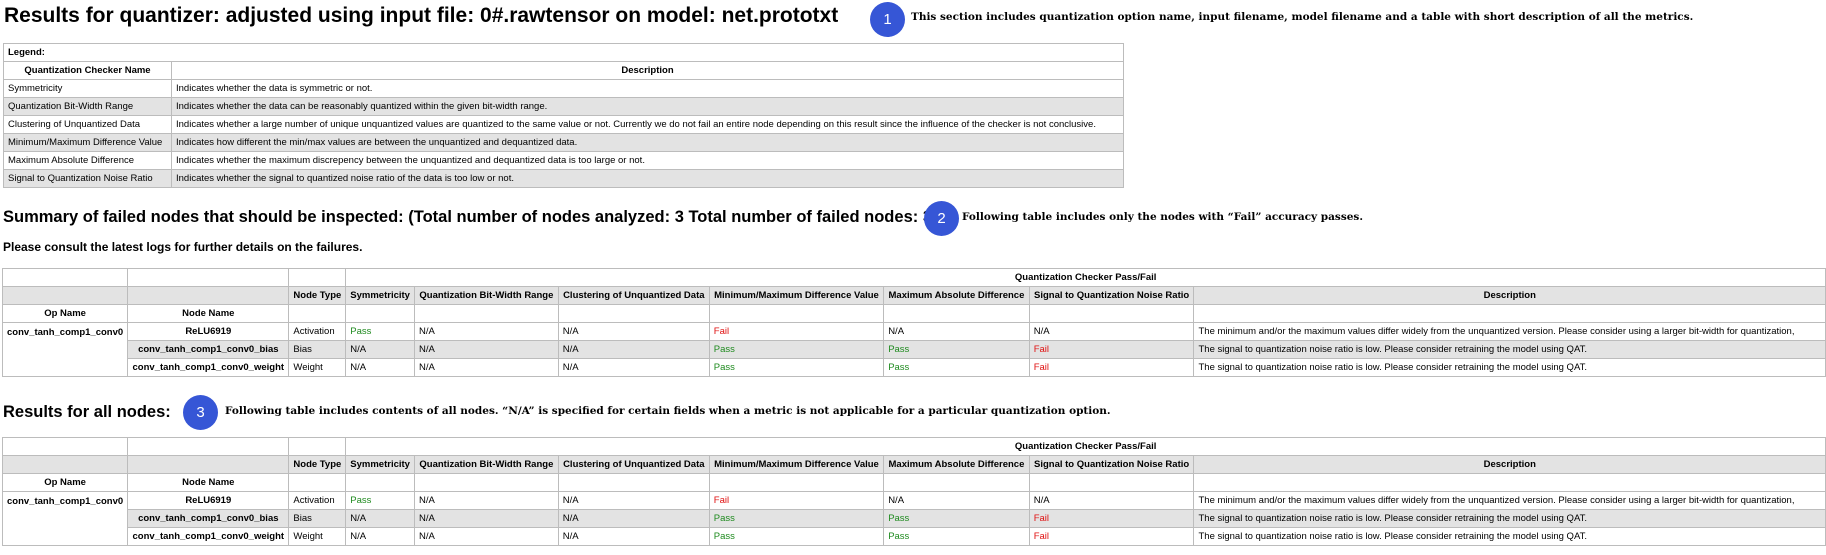  I want to click on badge: 3, so click(200, 412).